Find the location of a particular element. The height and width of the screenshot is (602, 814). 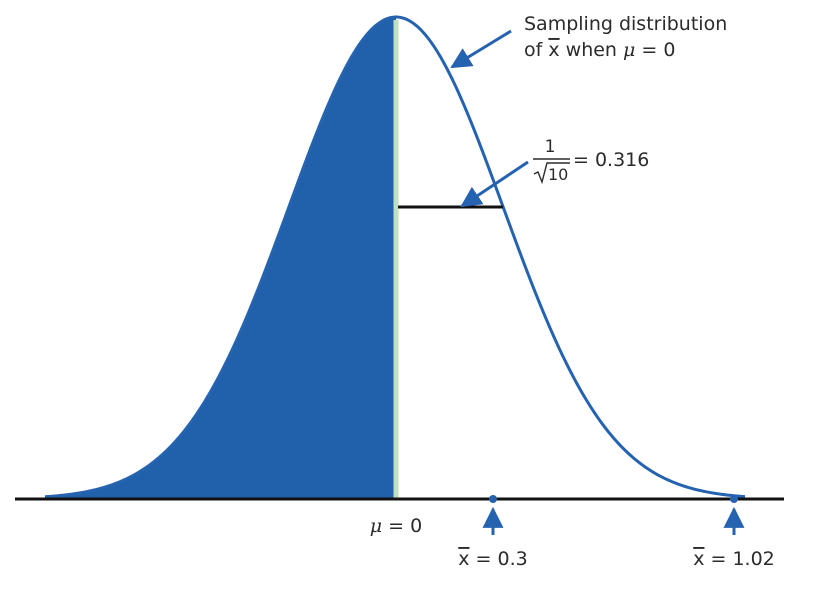

sd-fraction-numerator: 1 is located at coordinates (550, 147).